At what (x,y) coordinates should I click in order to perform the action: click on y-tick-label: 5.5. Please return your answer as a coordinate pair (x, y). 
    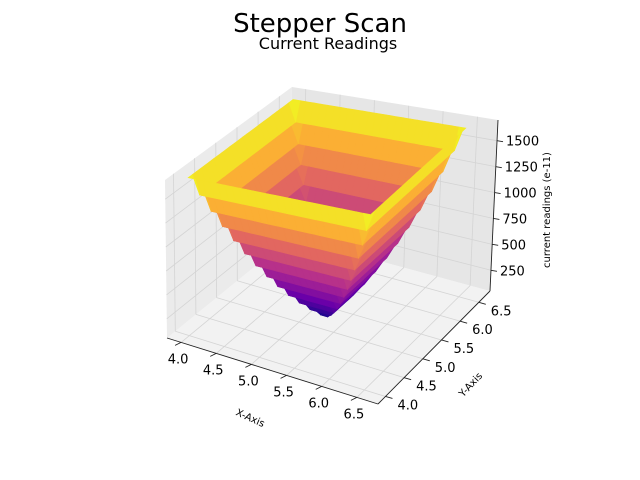
    Looking at the image, I should click on (464, 349).